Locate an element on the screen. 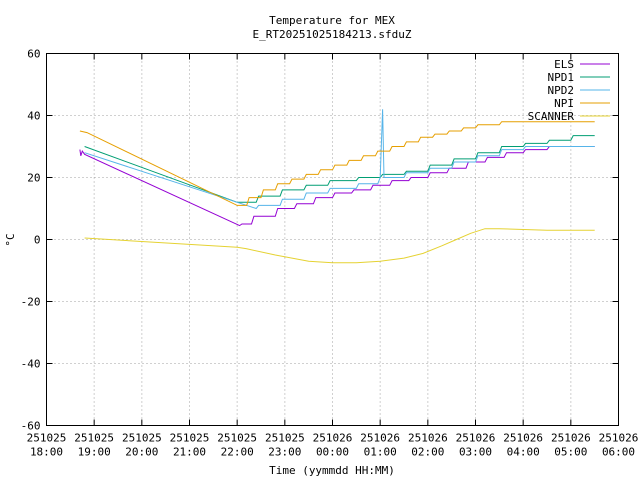 The width and height of the screenshot is (640, 480). x-tick-time: 20:00 is located at coordinates (141, 452).